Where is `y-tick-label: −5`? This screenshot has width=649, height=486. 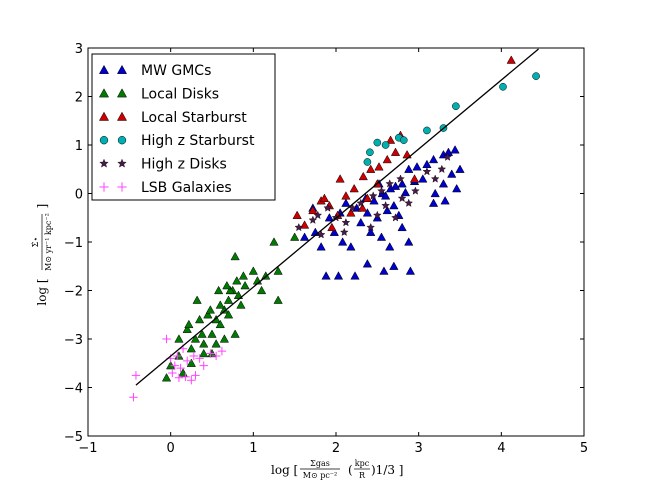
y-tick-label: −5 is located at coordinates (73, 437).